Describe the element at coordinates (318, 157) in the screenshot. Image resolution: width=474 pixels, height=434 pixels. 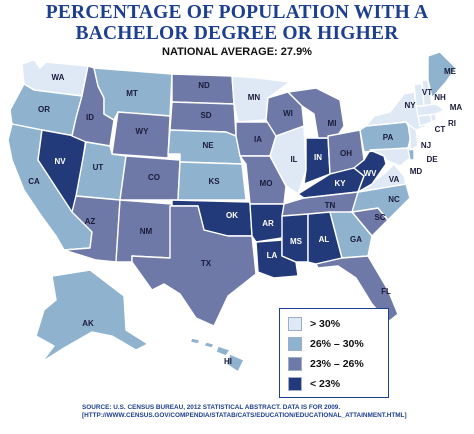
I see `label-IN: IN` at that location.